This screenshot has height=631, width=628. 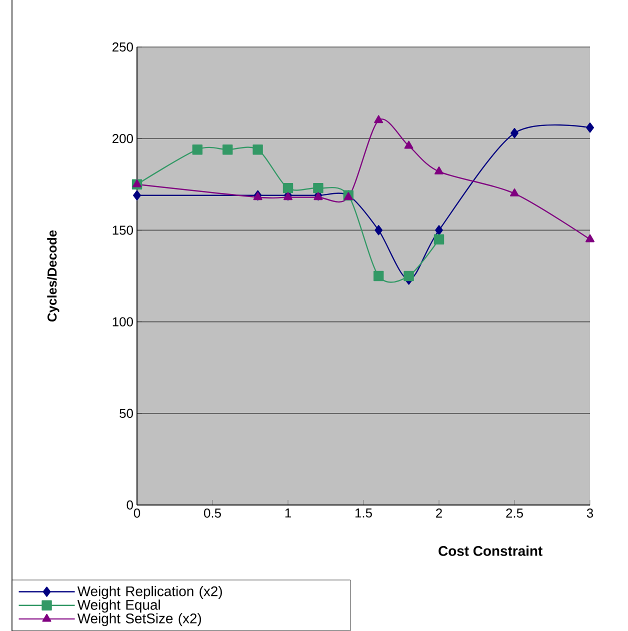 What do you see at coordinates (149, 592) in the screenshot?
I see `legend-label: Weight Replication (x2)` at bounding box center [149, 592].